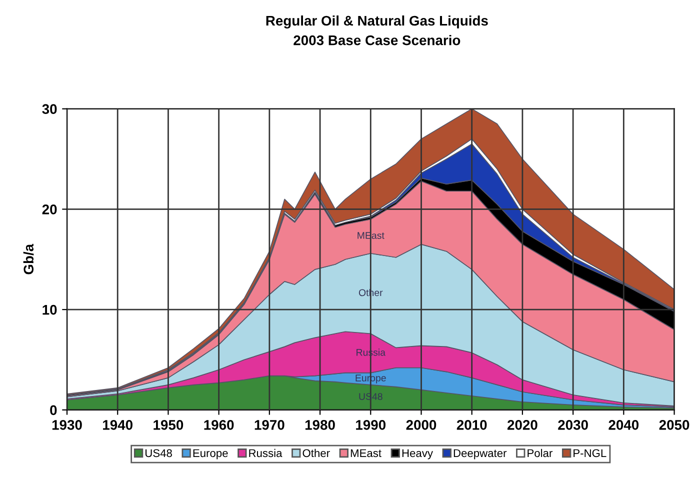 The width and height of the screenshot is (698, 488). Describe the element at coordinates (417, 454) in the screenshot. I see `legend-label: Heavy` at that location.